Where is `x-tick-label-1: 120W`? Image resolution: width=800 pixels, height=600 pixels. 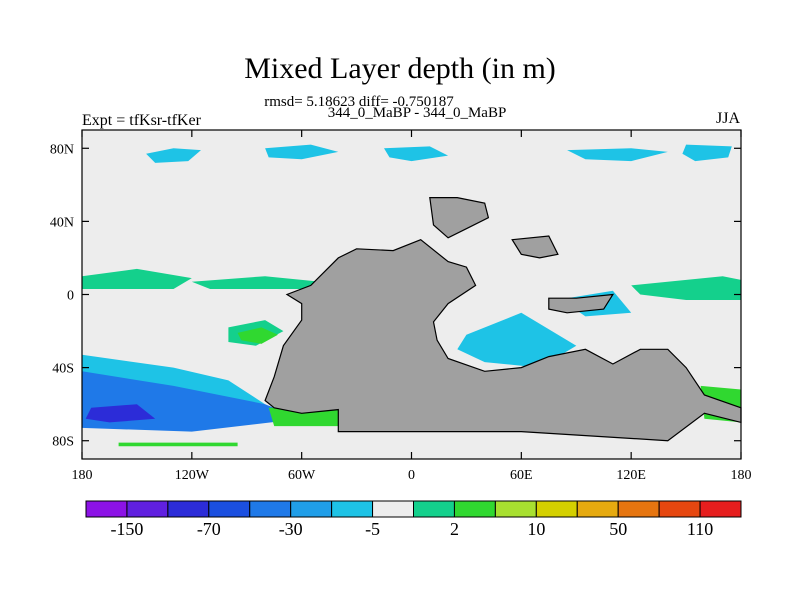 x-tick-label-1: 120W is located at coordinates (192, 475).